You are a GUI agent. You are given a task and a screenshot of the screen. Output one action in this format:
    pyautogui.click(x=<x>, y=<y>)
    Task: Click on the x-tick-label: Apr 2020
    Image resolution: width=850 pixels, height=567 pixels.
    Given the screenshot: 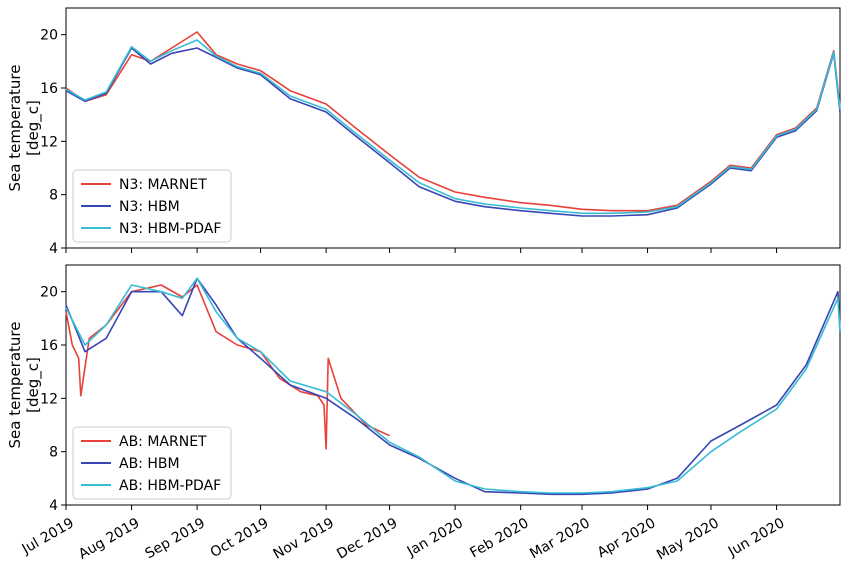 What is the action you would take?
    pyautogui.click(x=627, y=538)
    